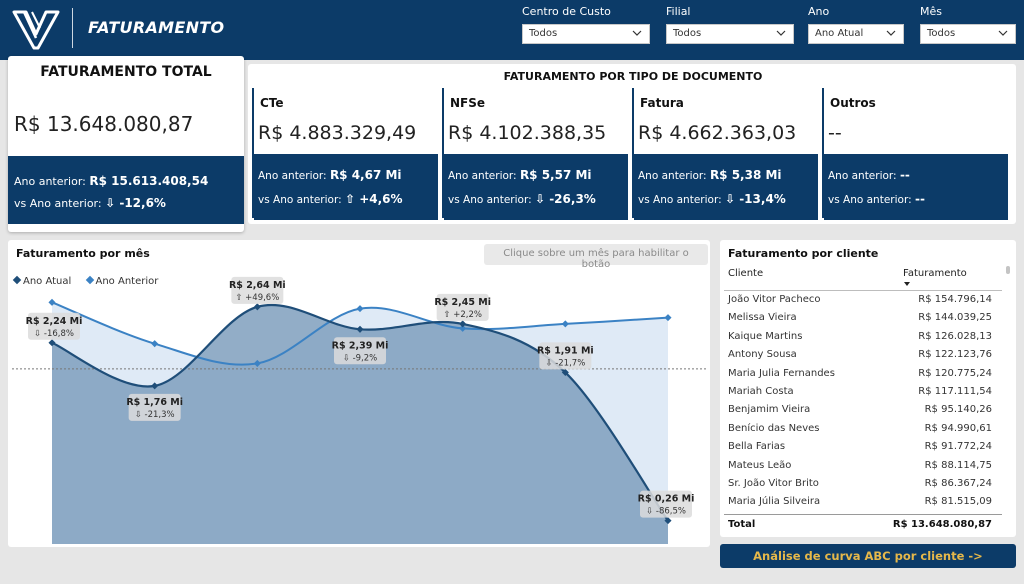 Image resolution: width=1024 pixels, height=584 pixels. I want to click on column-header-cliente: Cliente, so click(746, 273).